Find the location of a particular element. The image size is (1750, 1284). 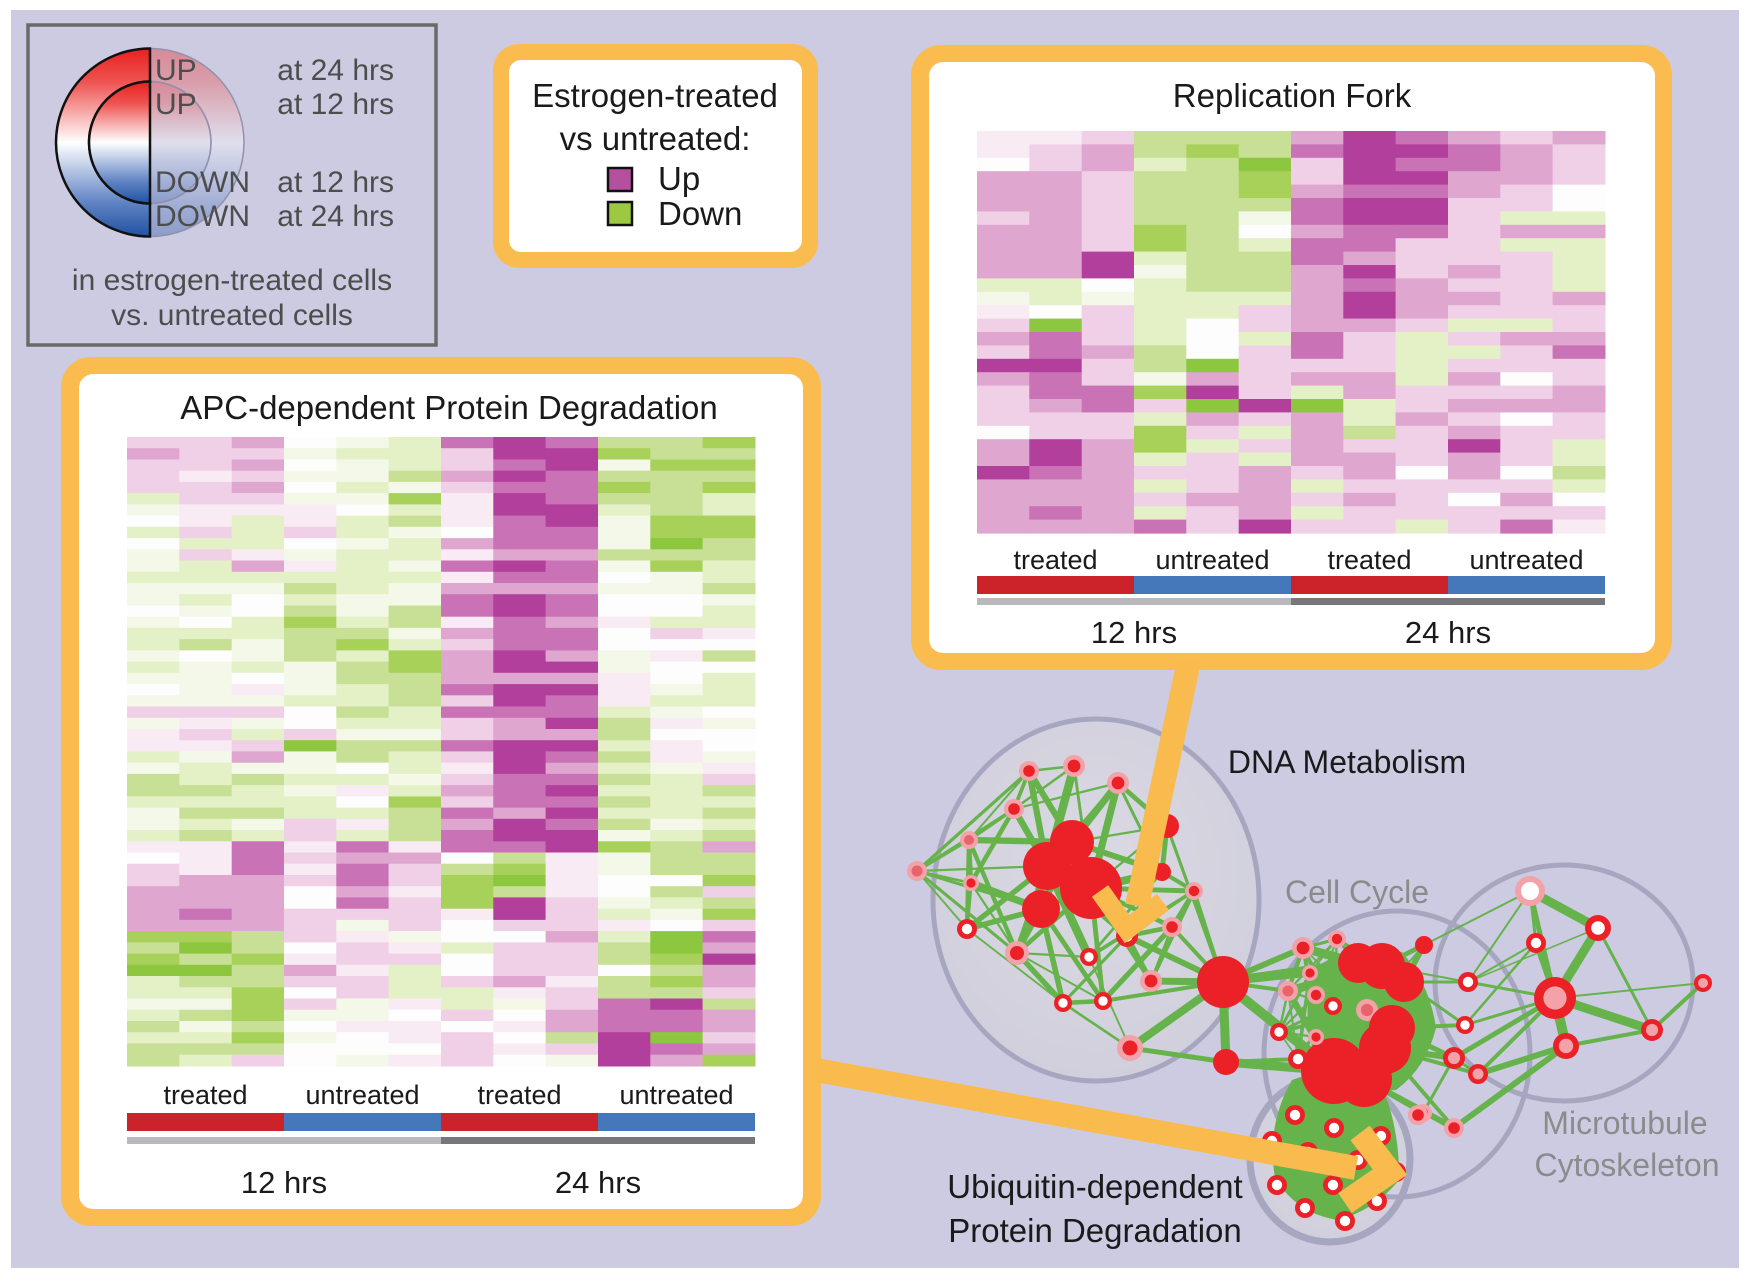

svg-text: Cell Cycle is located at coordinates (1357, 892).